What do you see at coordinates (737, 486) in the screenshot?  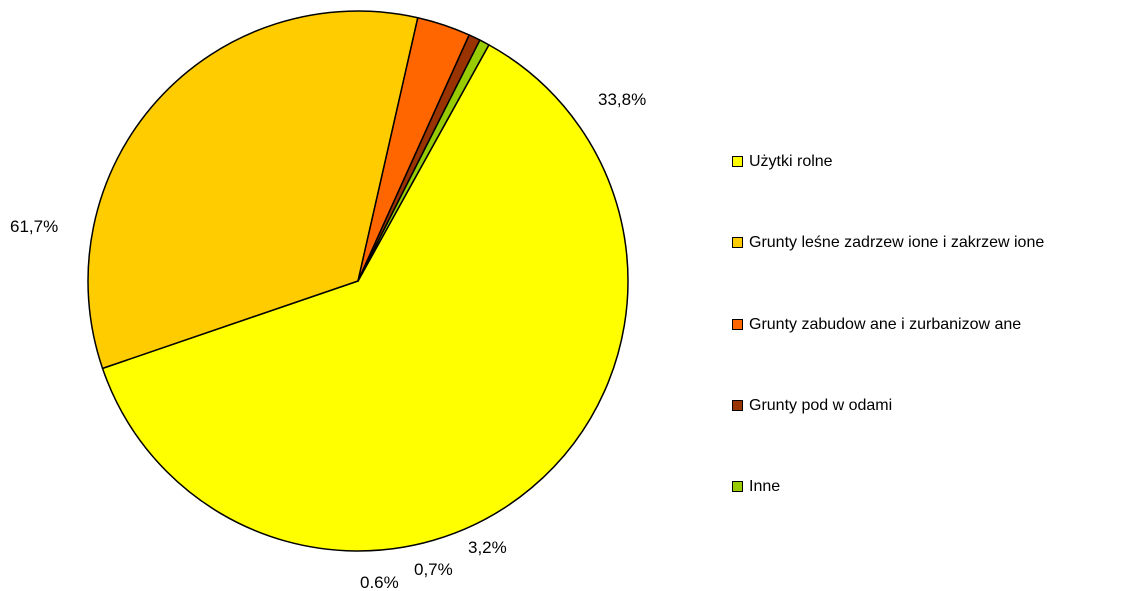 I see `legend-swatch-inne` at bounding box center [737, 486].